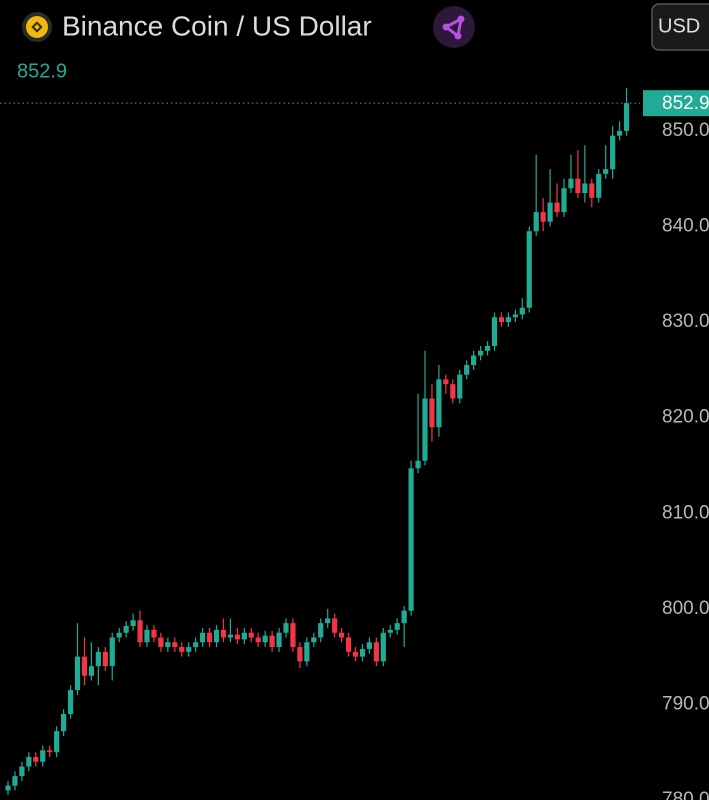  I want to click on y-tick-label: 790.0, so click(685, 703).